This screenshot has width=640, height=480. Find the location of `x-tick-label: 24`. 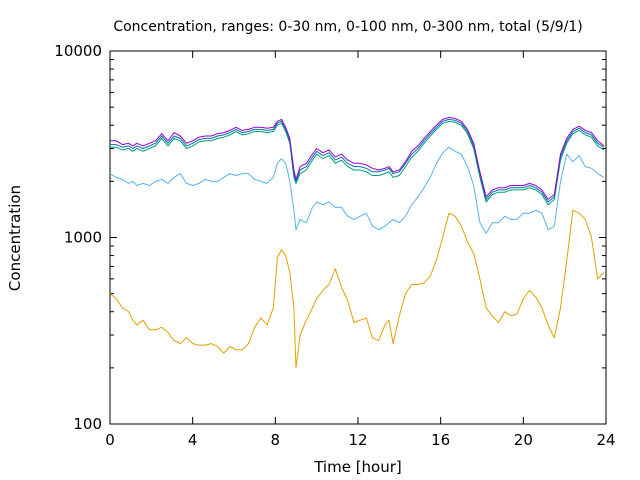

x-tick-label: 24 is located at coordinates (605, 440).